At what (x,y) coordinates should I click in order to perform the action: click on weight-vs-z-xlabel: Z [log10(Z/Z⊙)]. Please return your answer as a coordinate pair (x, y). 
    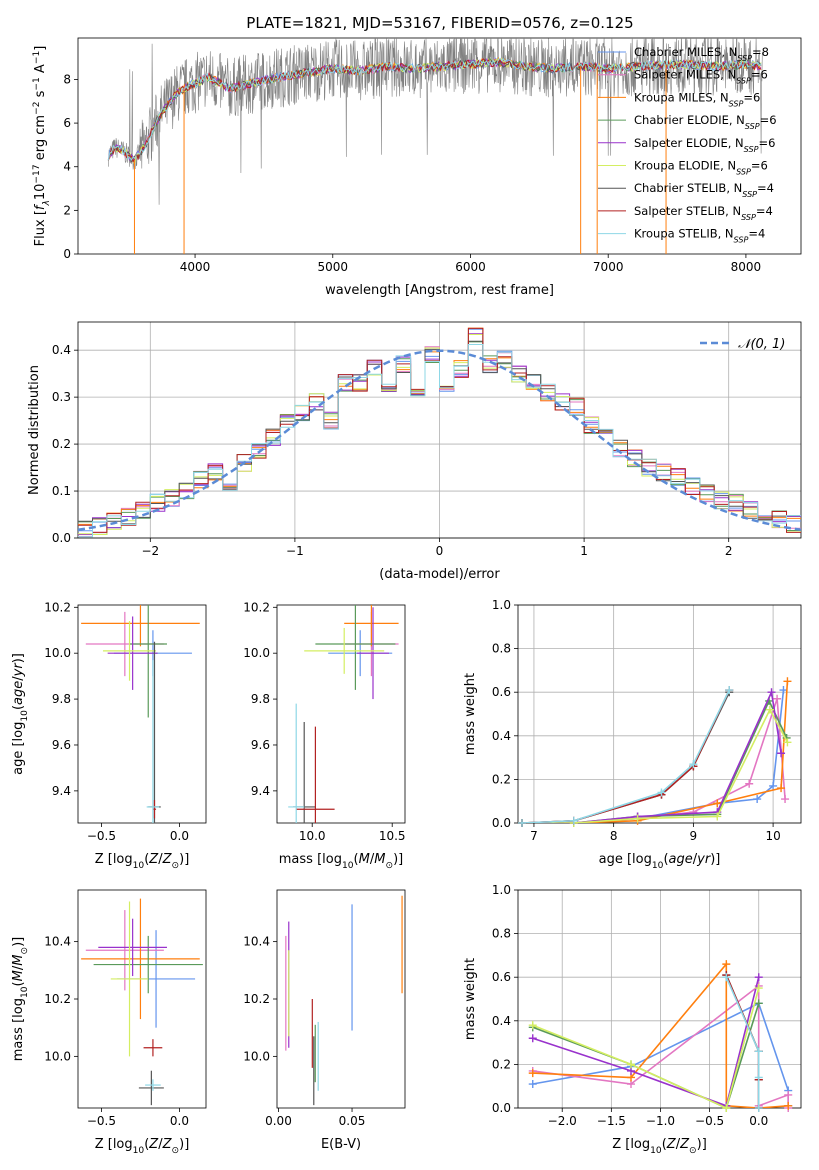
    Looking at the image, I should click on (659, 1146).